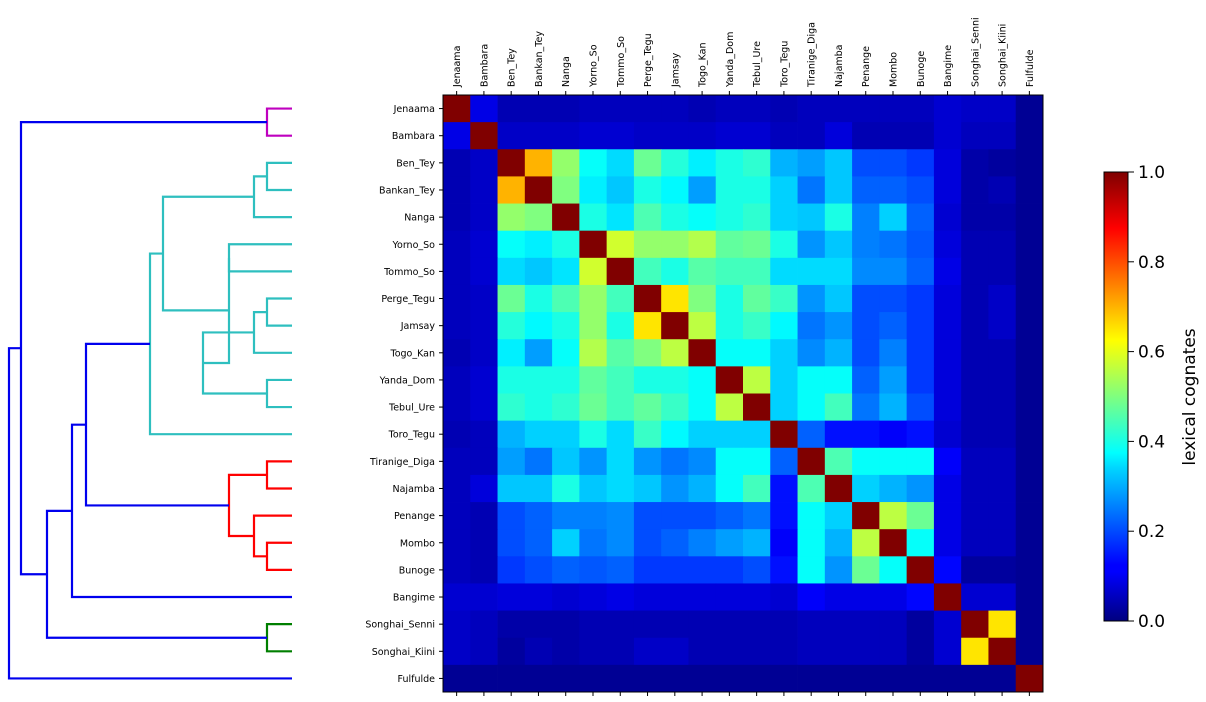 This screenshot has height=702, width=1206. Describe the element at coordinates (729, 651) in the screenshot. I see `heatmap-cell-Songhai_Kiini-Yanda_Dom` at that location.